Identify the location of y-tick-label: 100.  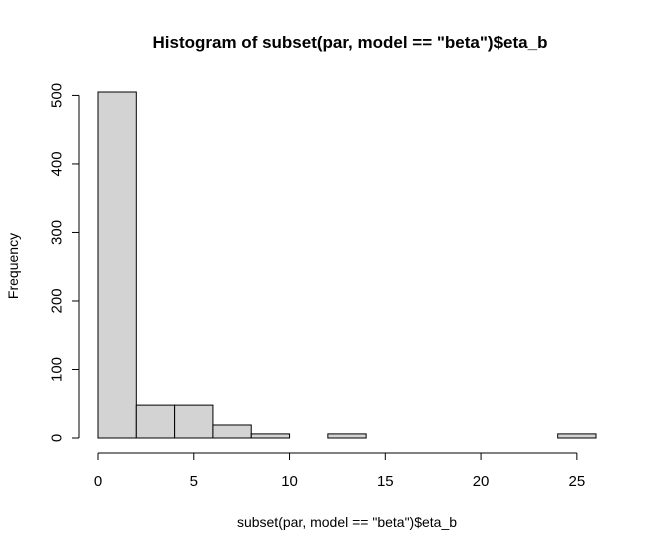
(57, 369).